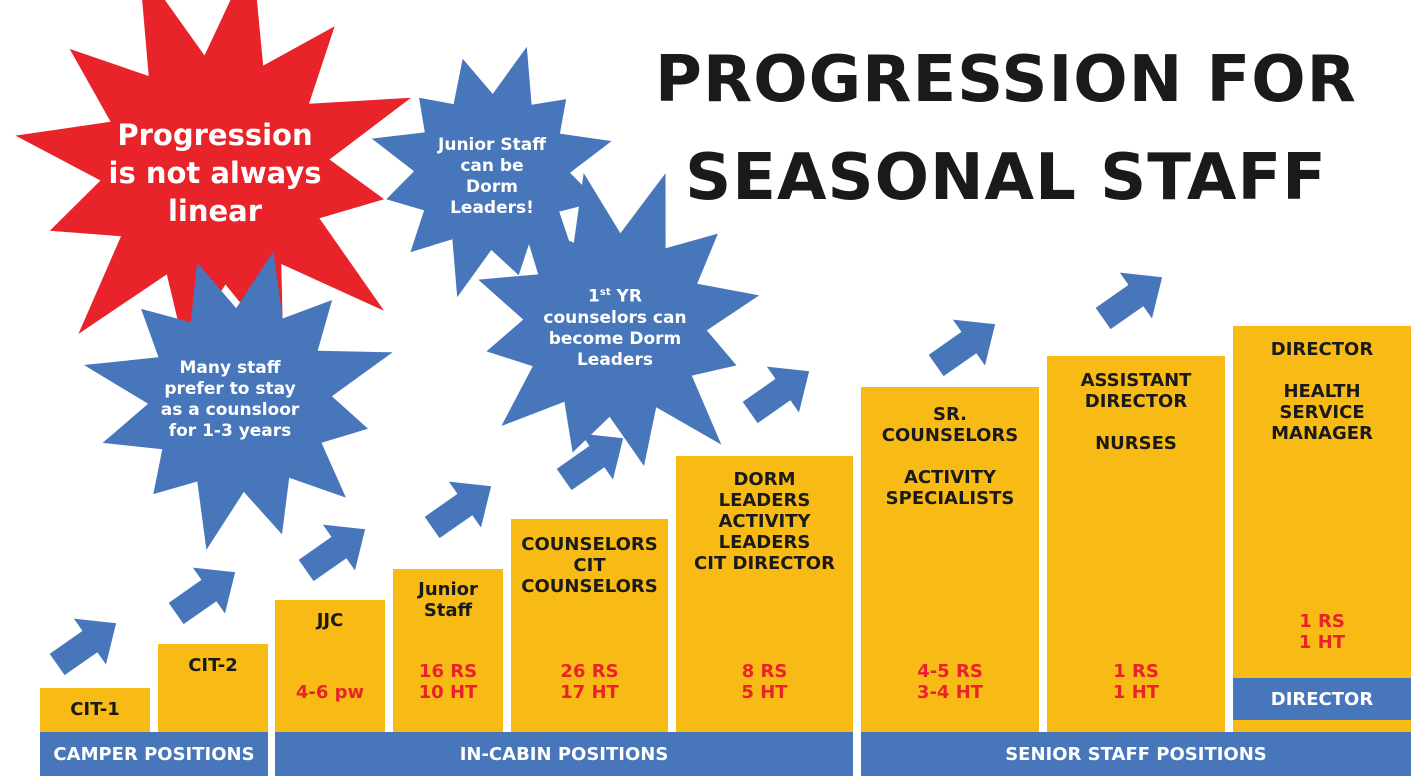  What do you see at coordinates (1322, 433) in the screenshot?
I see `level-label: MANAGER` at bounding box center [1322, 433].